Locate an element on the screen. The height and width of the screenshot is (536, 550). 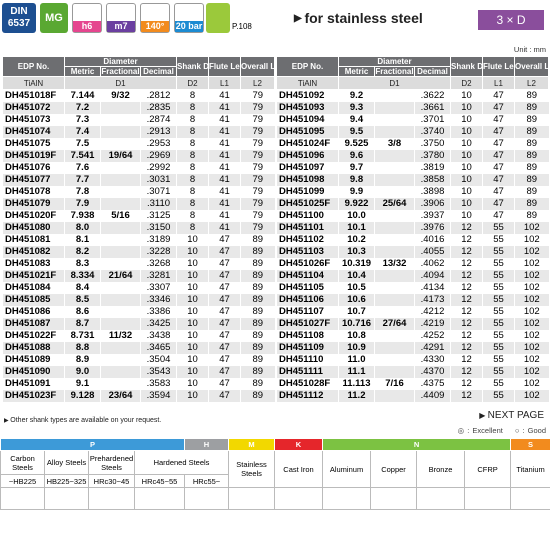
cell: 10.3 is located at coordinates (356, 252).